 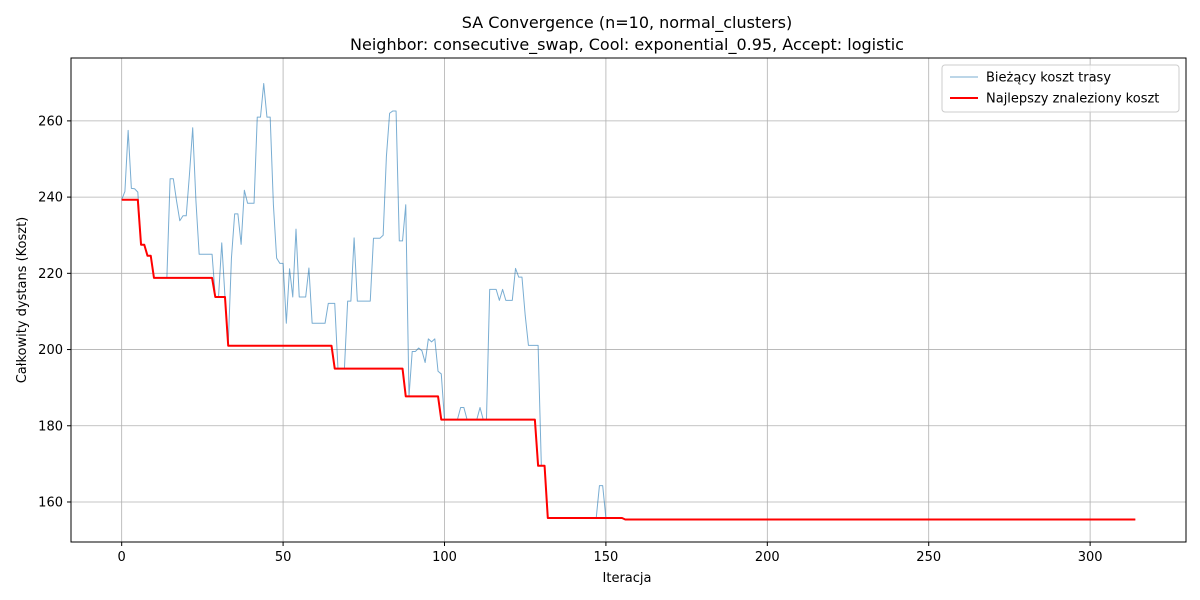 I want to click on x-axis-label: Iteracja, so click(x=627, y=578).